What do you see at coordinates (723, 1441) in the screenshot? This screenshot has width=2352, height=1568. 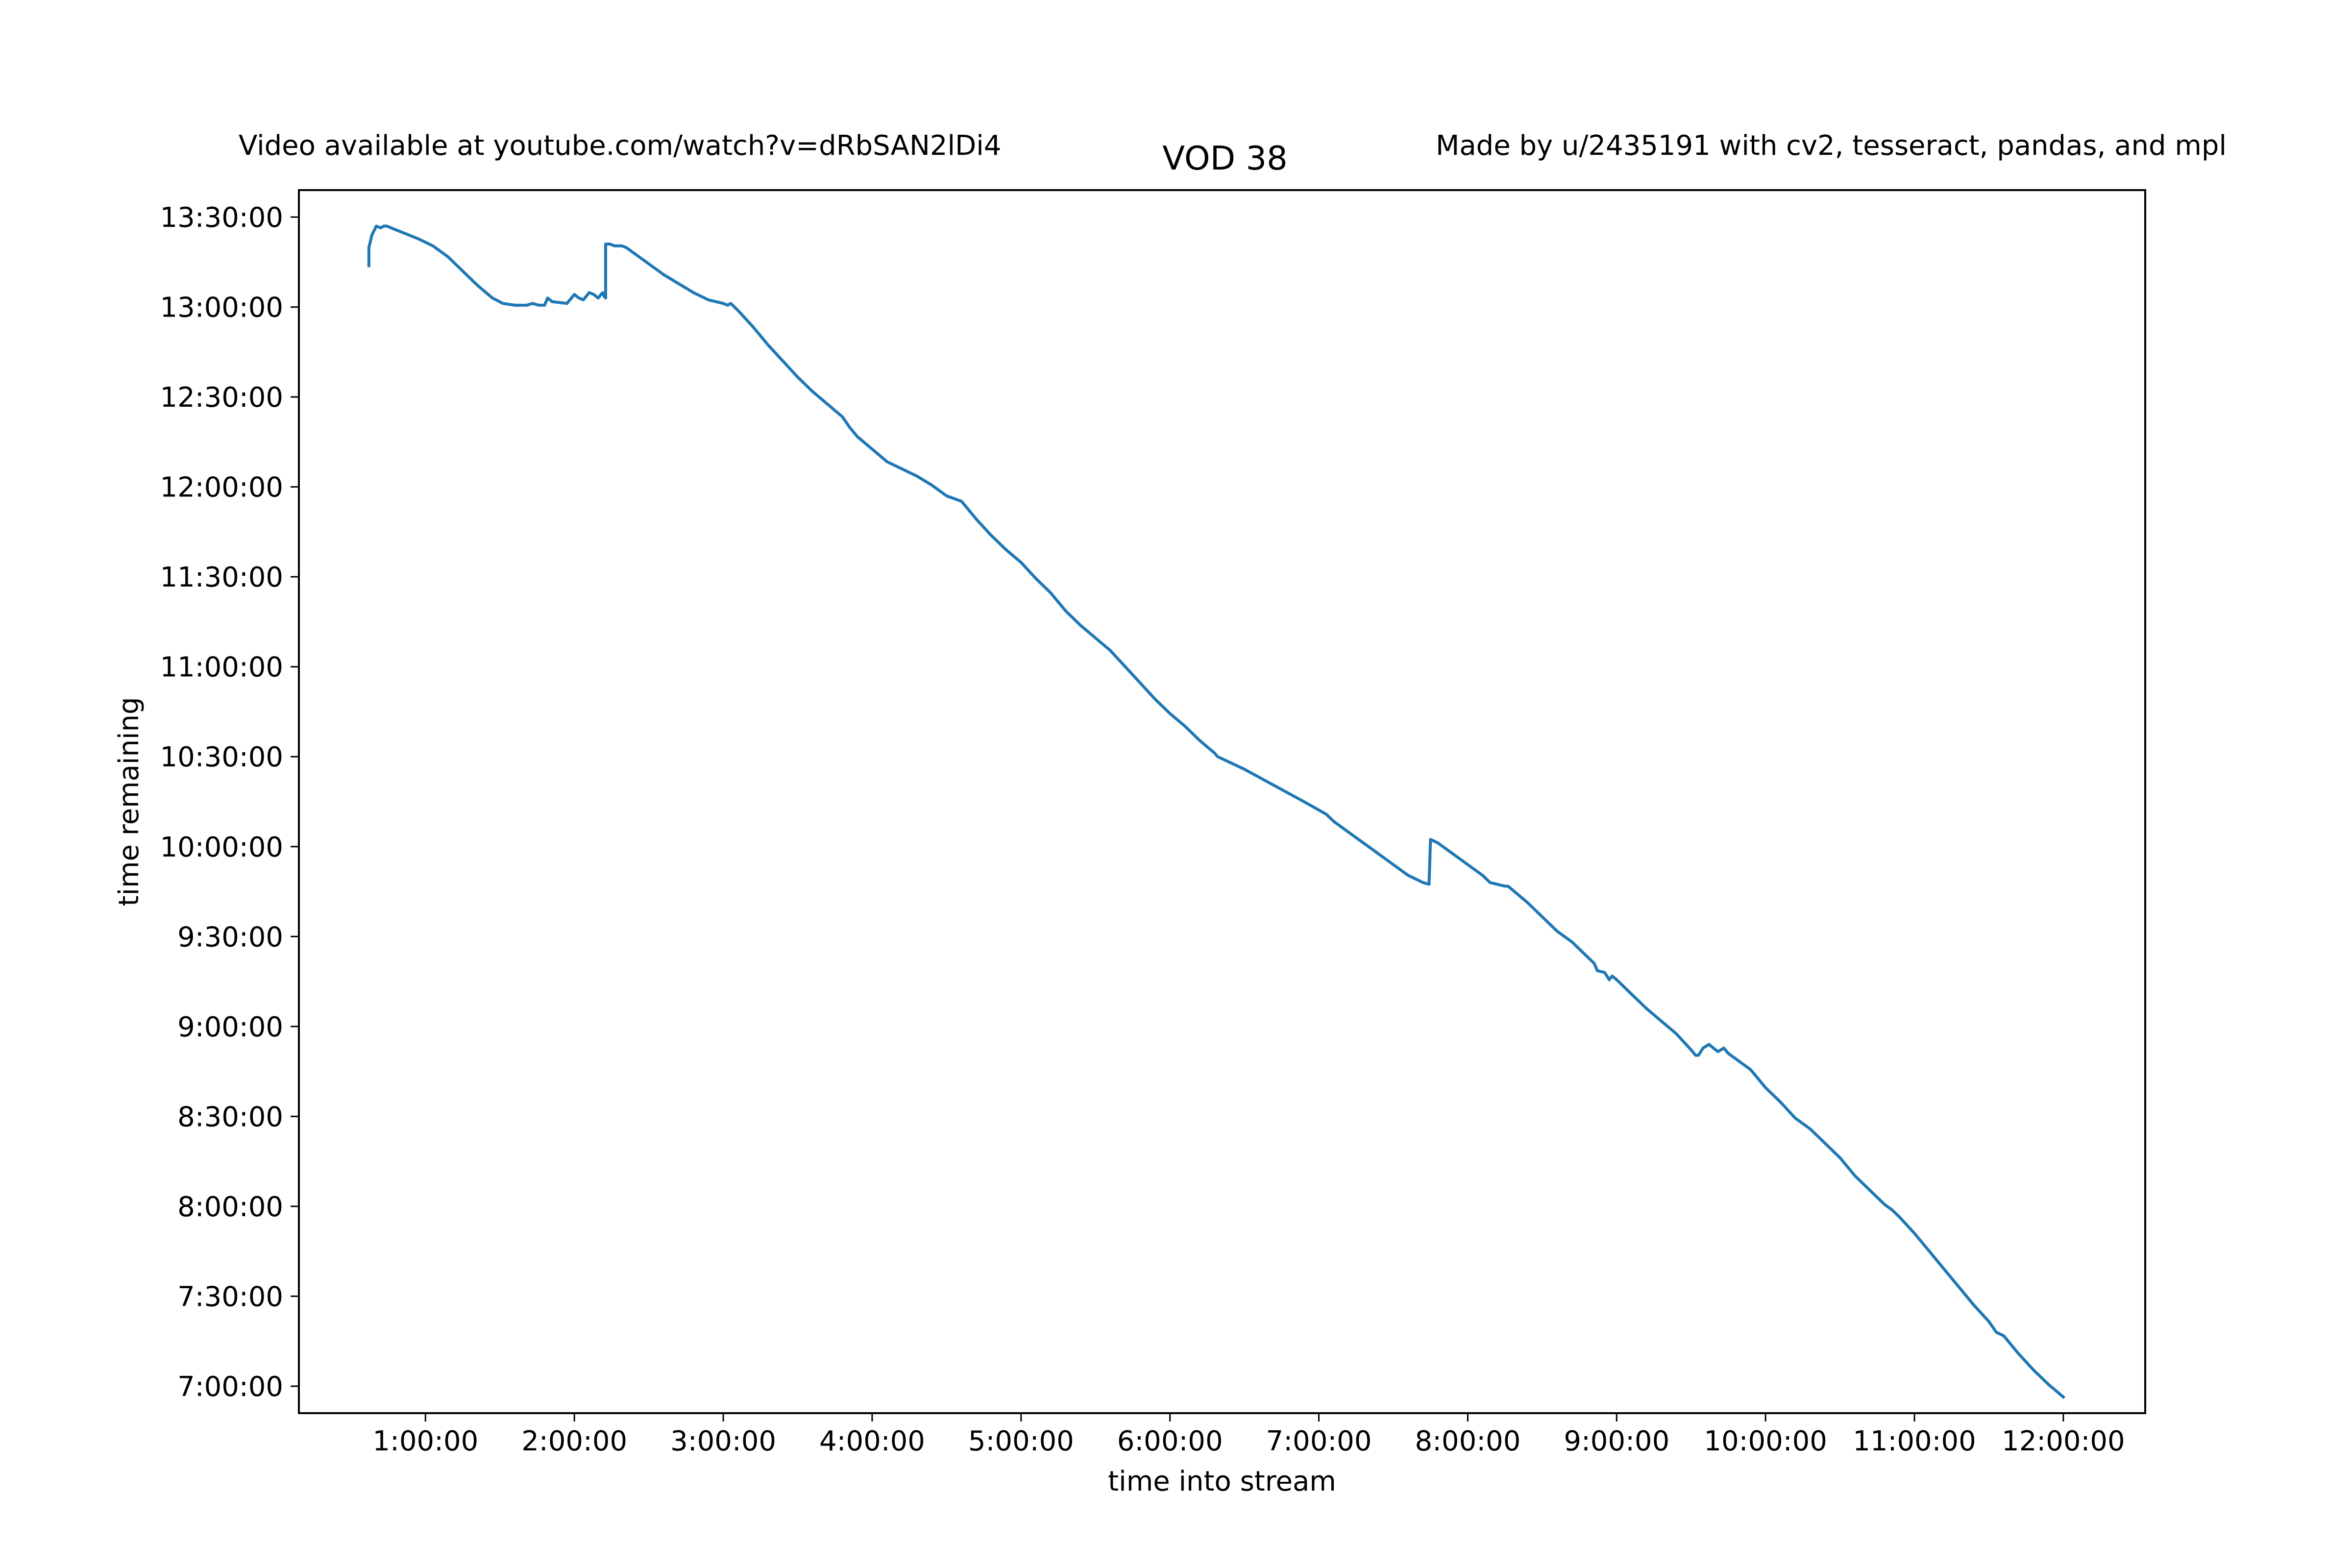 I see `x-tick-label: 3:00:00` at bounding box center [723, 1441].